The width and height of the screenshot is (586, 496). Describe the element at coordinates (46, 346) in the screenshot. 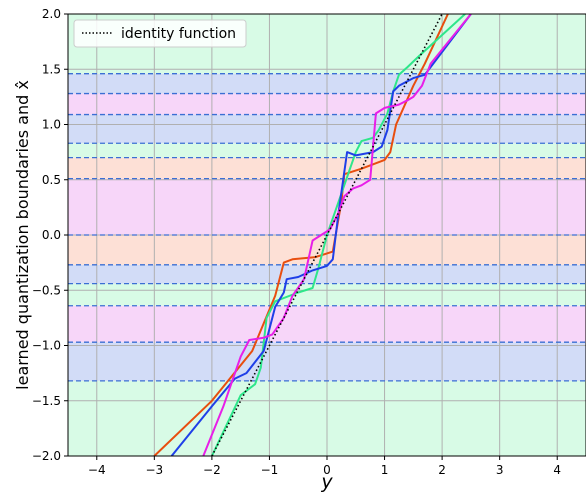

I see `y-tick-label-2: −1.0` at that location.